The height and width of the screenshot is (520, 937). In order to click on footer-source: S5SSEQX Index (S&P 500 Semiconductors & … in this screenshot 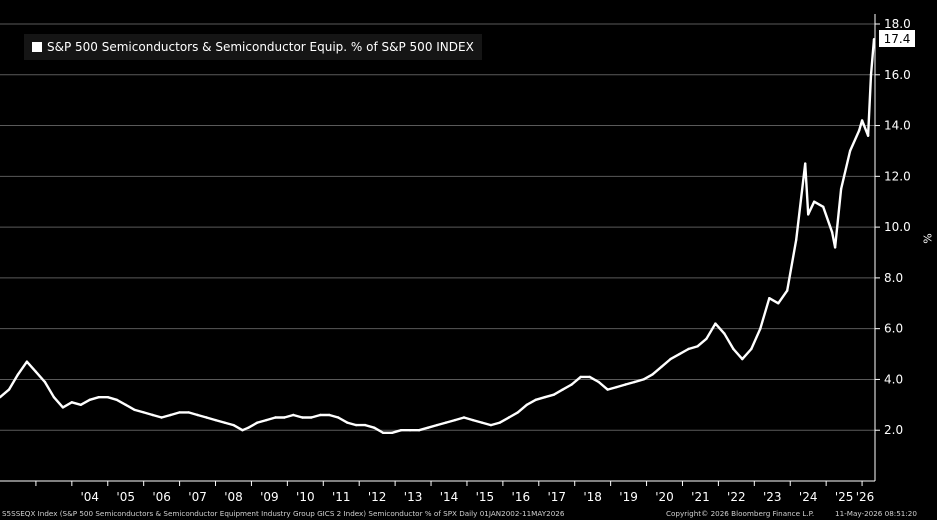, I will do `click(283, 513)`.